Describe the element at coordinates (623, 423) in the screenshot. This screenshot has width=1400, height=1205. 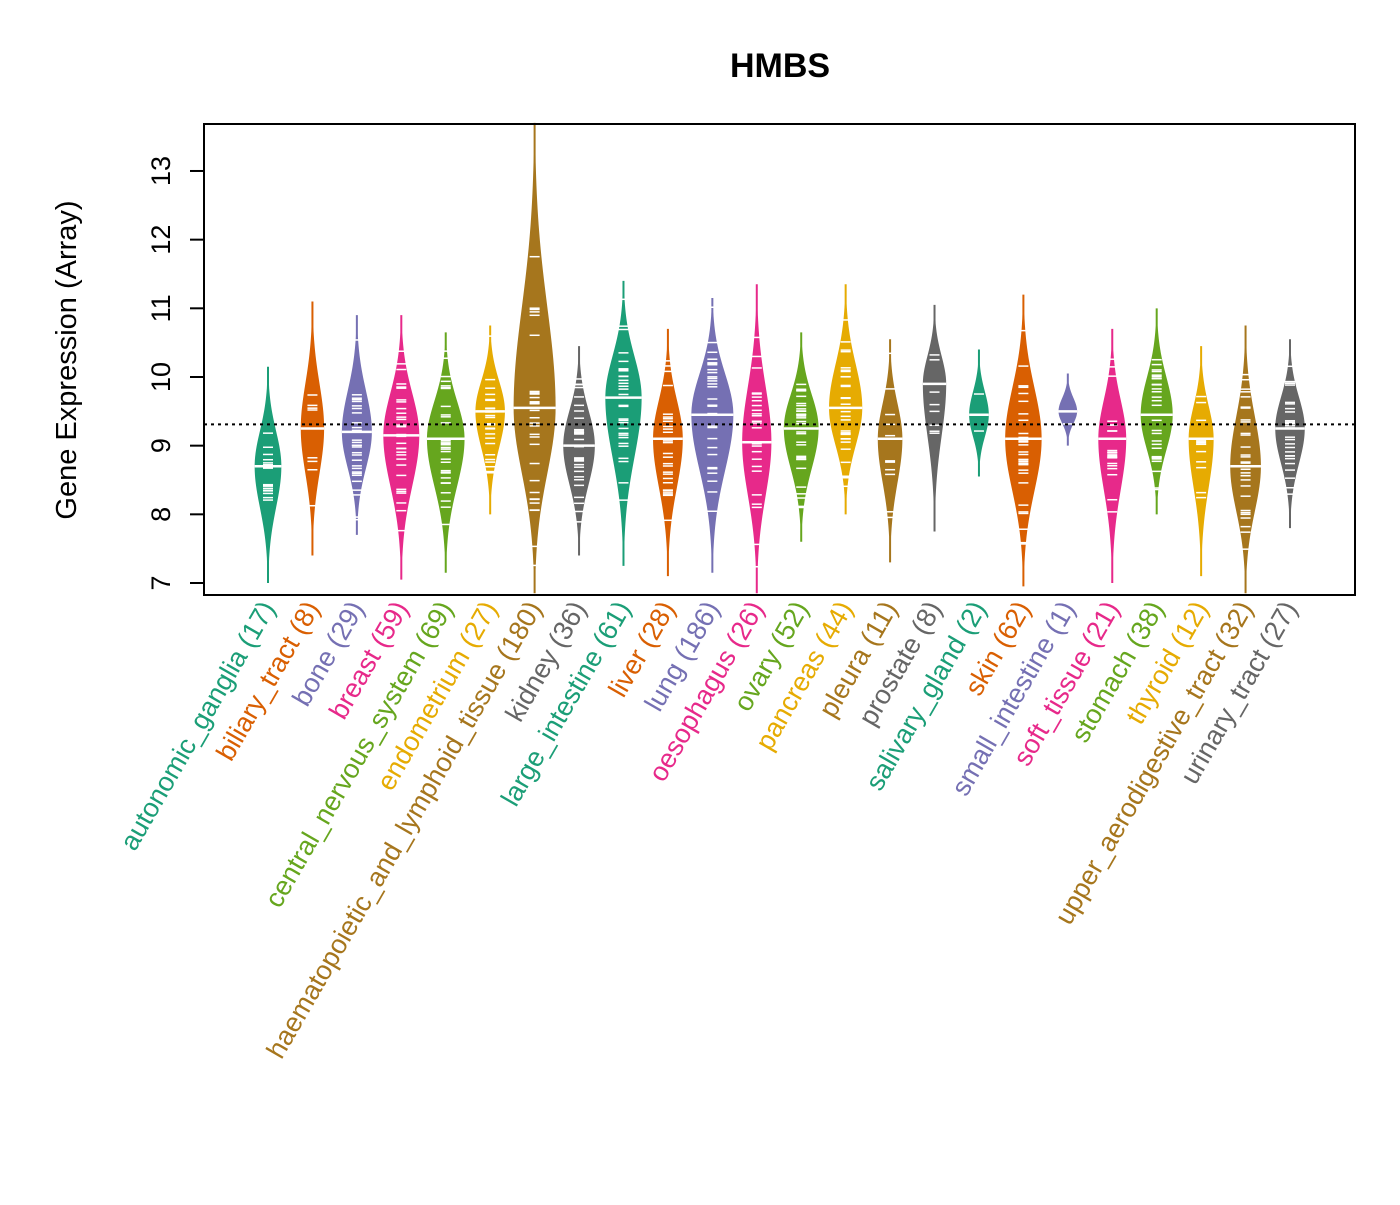
I see `bean-large_intestine` at that location.